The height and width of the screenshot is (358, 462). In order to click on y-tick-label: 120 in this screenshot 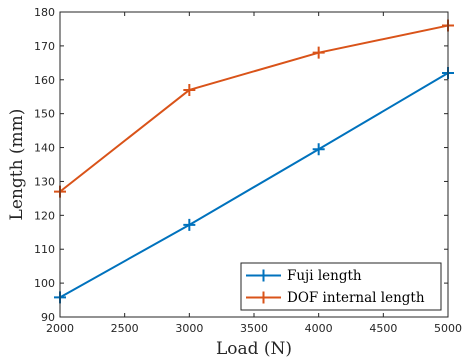, I will do `click(44, 215)`.